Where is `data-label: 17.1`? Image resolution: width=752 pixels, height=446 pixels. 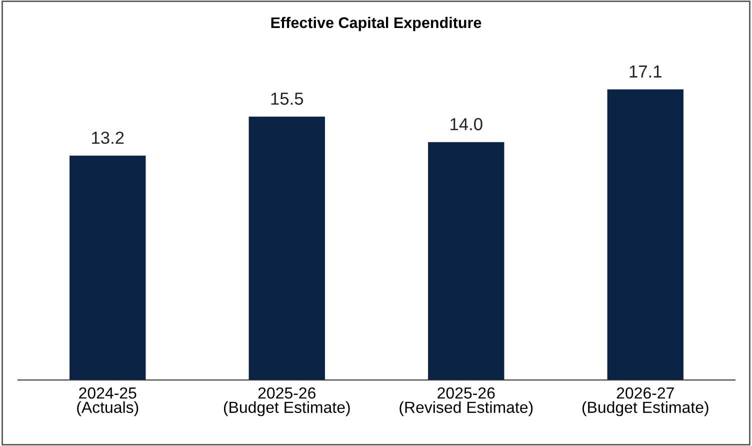
data-label: 17.1 is located at coordinates (646, 72).